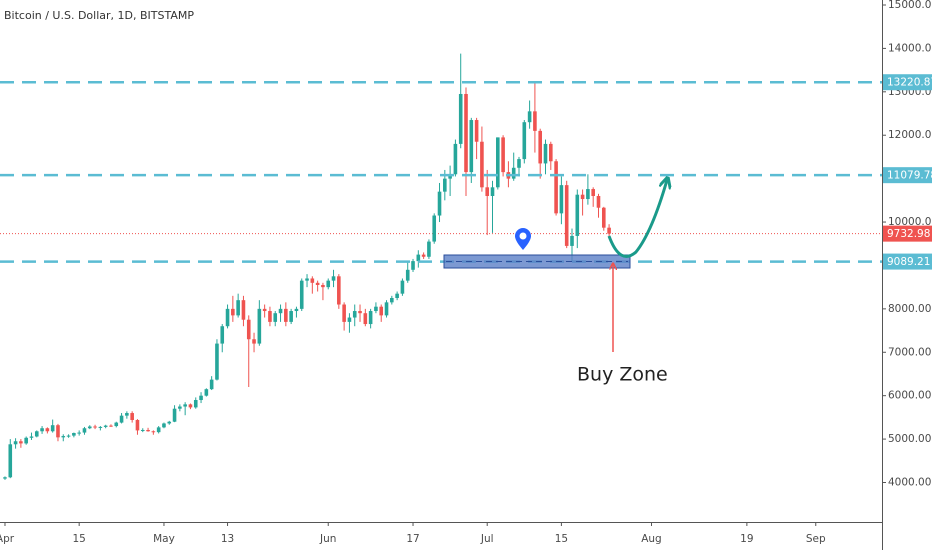  I want to click on x-tick-label: Jun, so click(327, 539).